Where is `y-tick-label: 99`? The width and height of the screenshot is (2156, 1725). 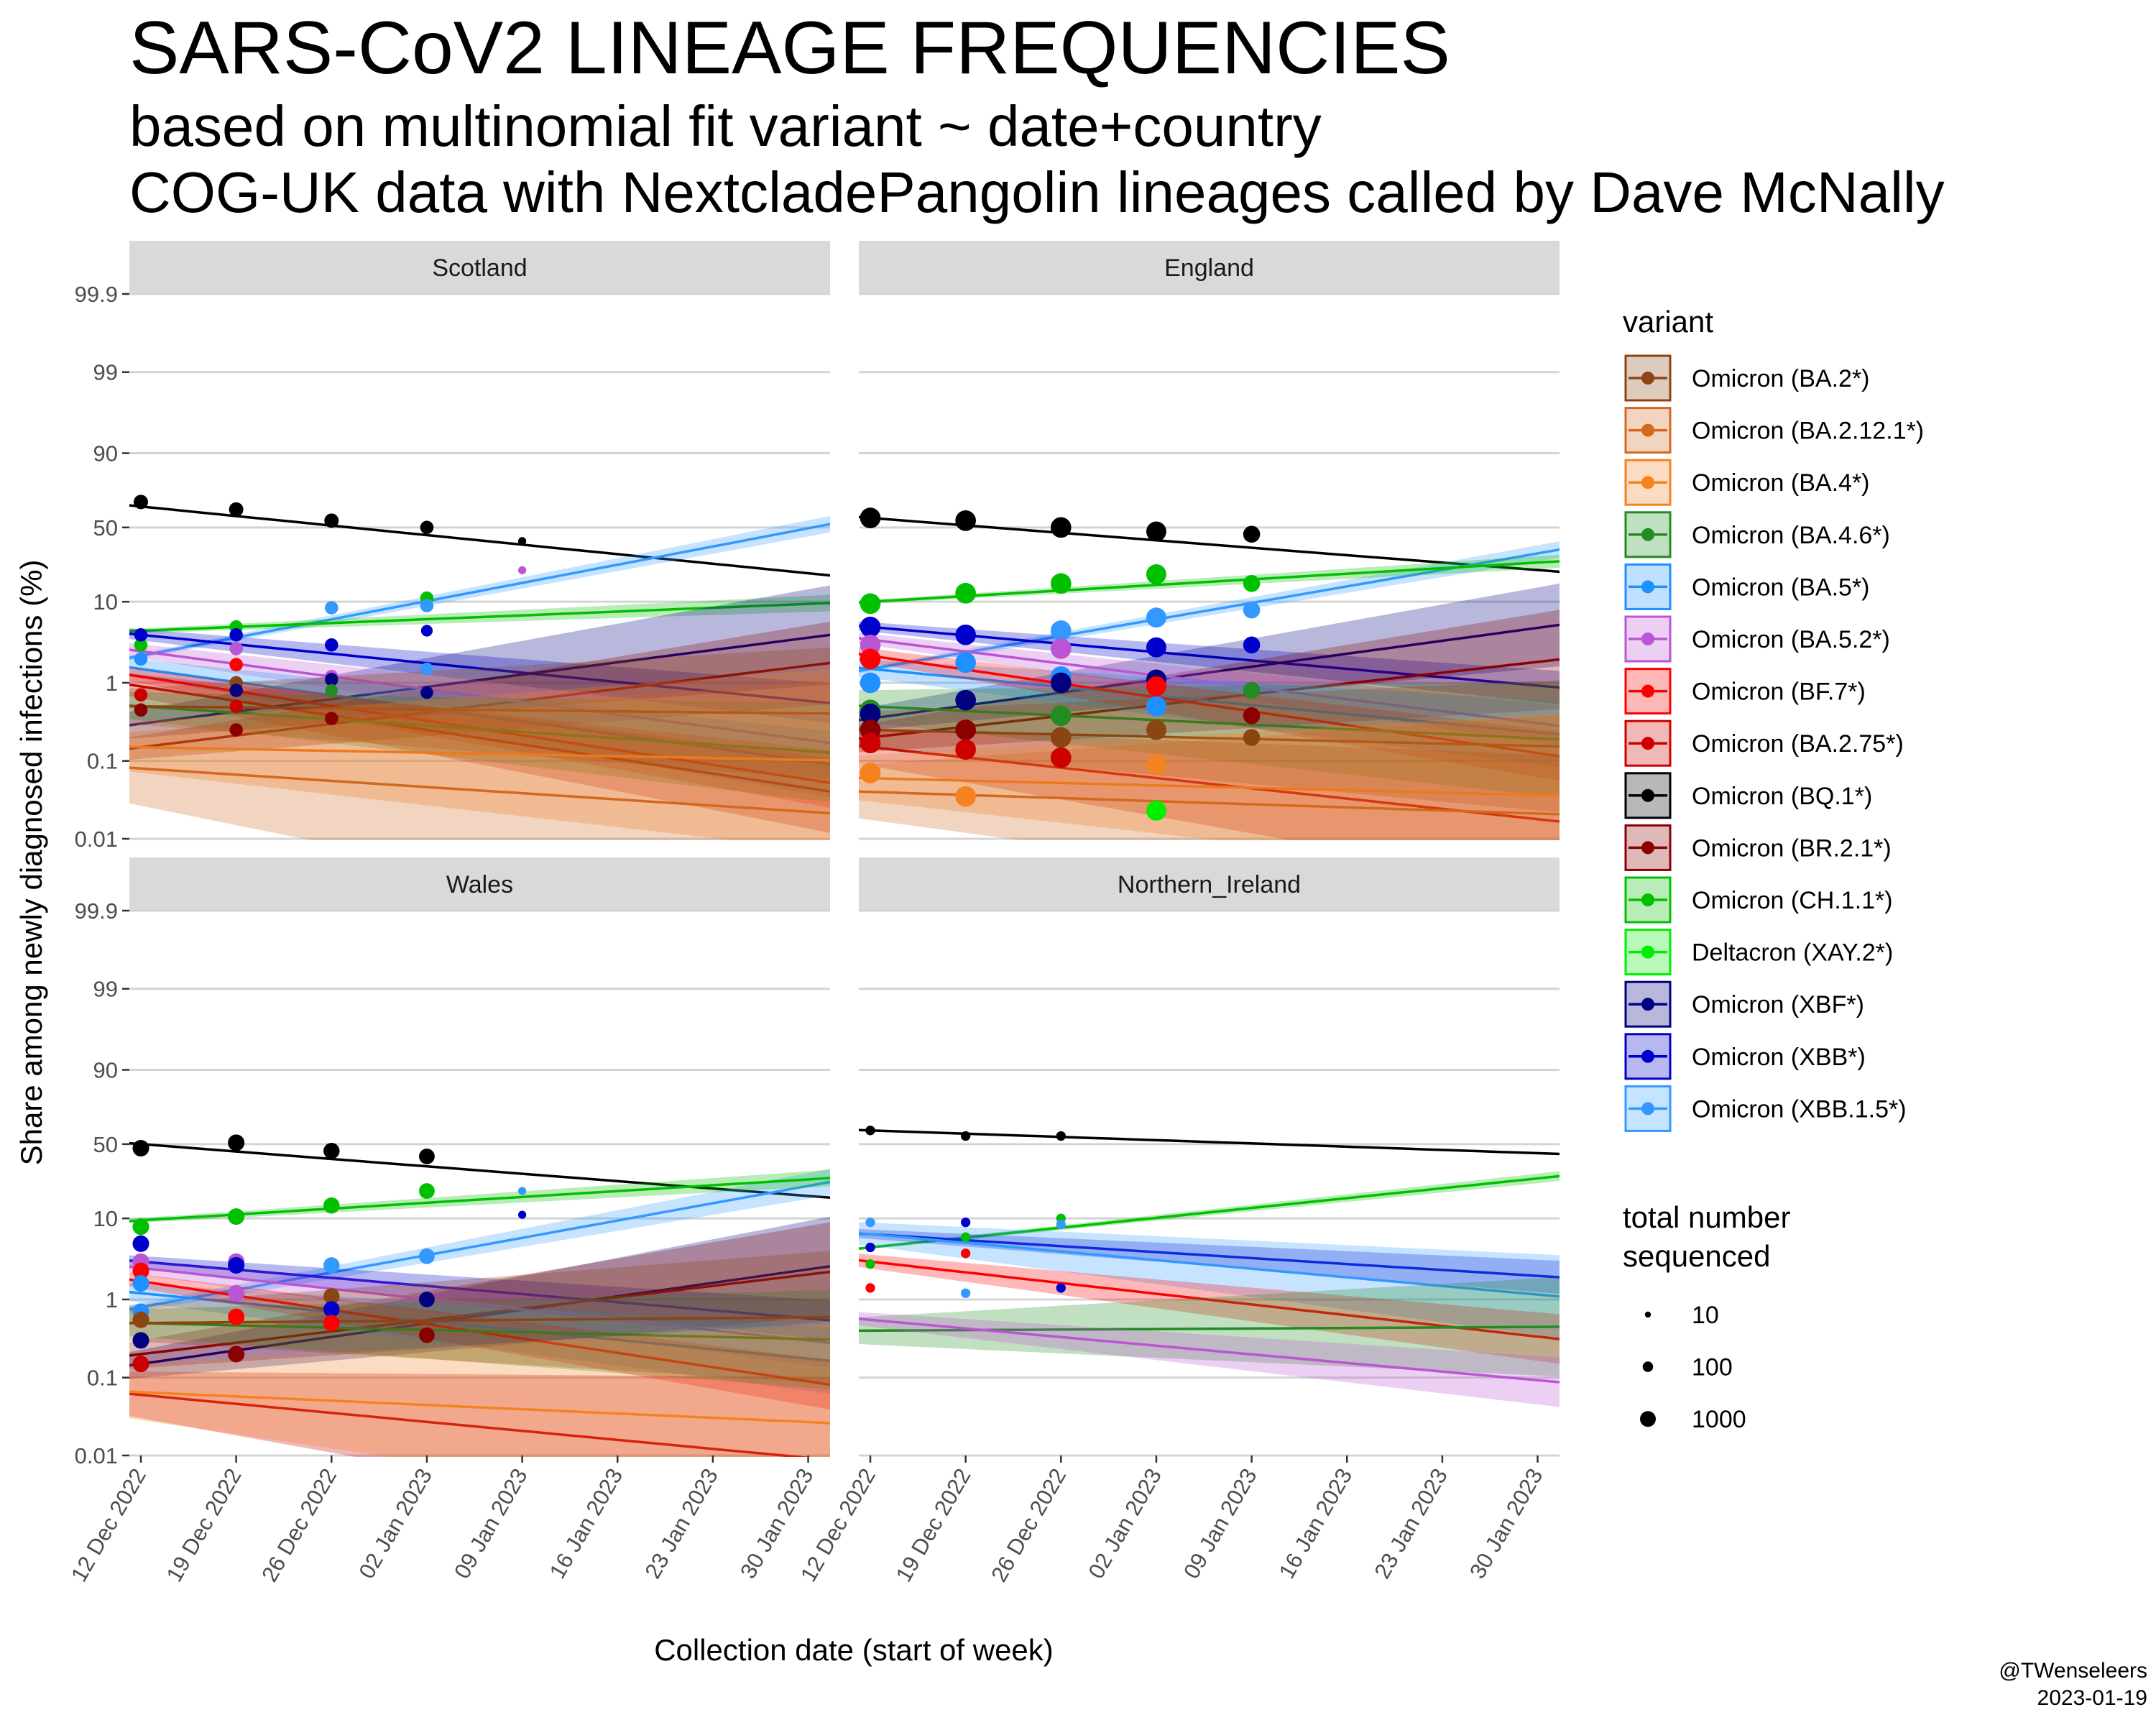
y-tick-label: 99 is located at coordinates (106, 372).